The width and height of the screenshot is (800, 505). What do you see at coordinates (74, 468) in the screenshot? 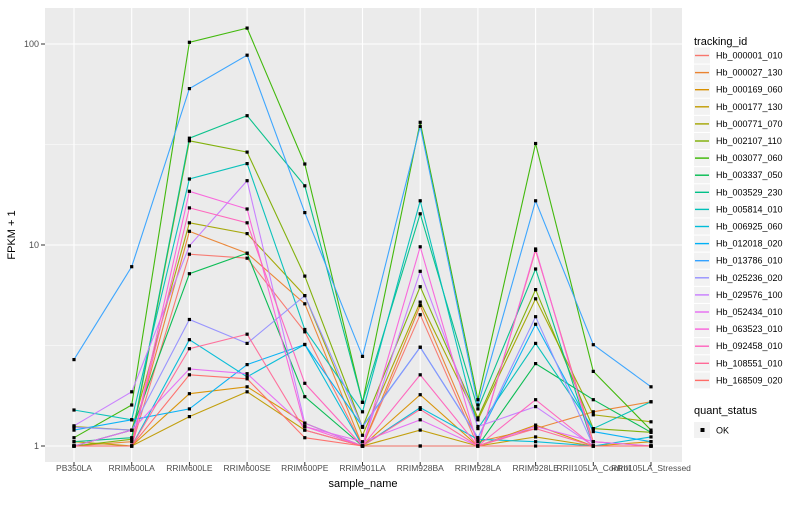
I see `x-tick-label: PB350LA` at bounding box center [74, 468].